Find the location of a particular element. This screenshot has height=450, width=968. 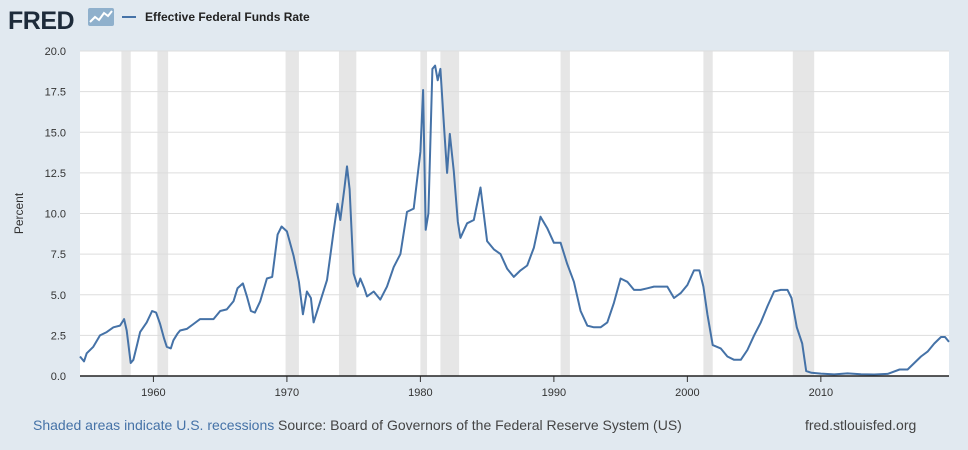

y-tick-label: 0.0 is located at coordinates (58, 377).